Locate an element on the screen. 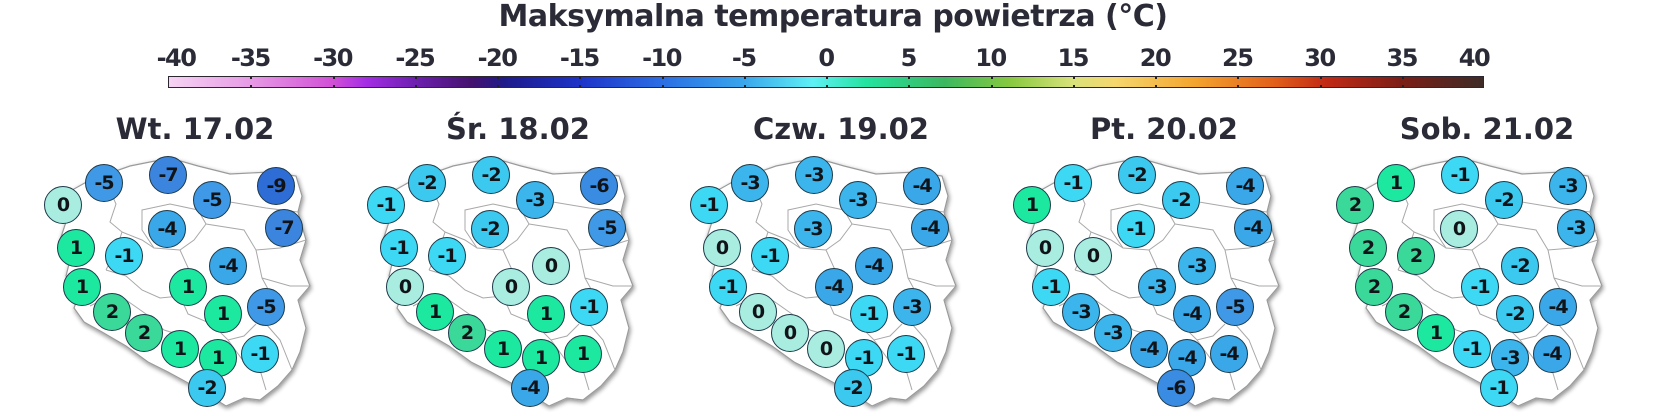 Image resolution: width=1666 pixels, height=416 pixels. day-title: Wt. 17.02 is located at coordinates (195, 129).